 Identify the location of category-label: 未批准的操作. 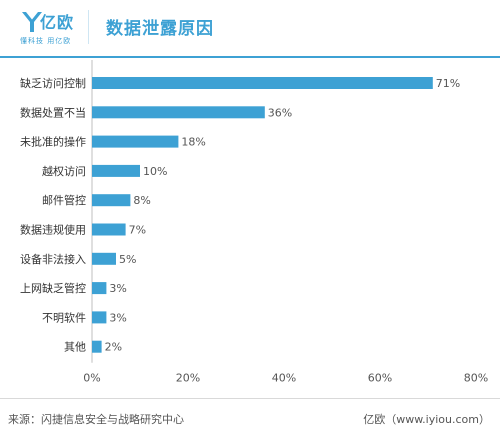
(53, 142).